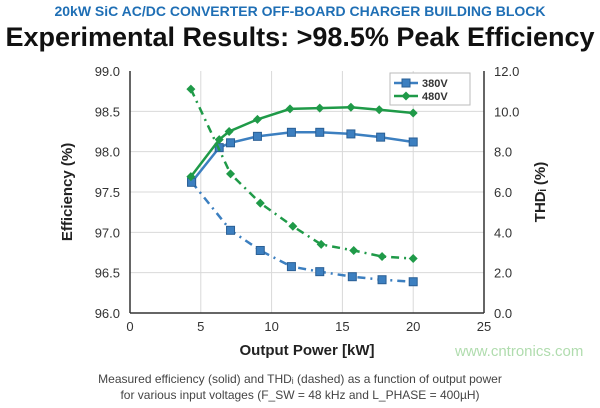 This screenshot has height=408, width=600. I want to click on y2-tick-label: 10.0, so click(506, 111).